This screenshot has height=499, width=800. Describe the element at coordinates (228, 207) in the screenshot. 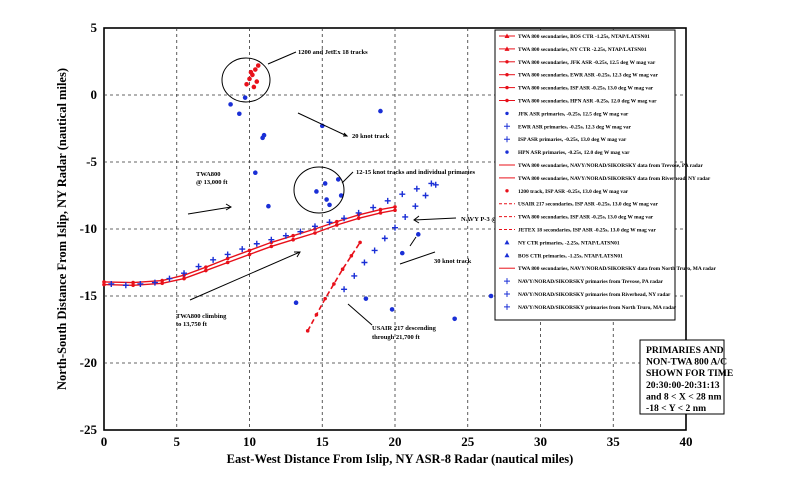

I see `annot-arrowhead-twa800` at that location.